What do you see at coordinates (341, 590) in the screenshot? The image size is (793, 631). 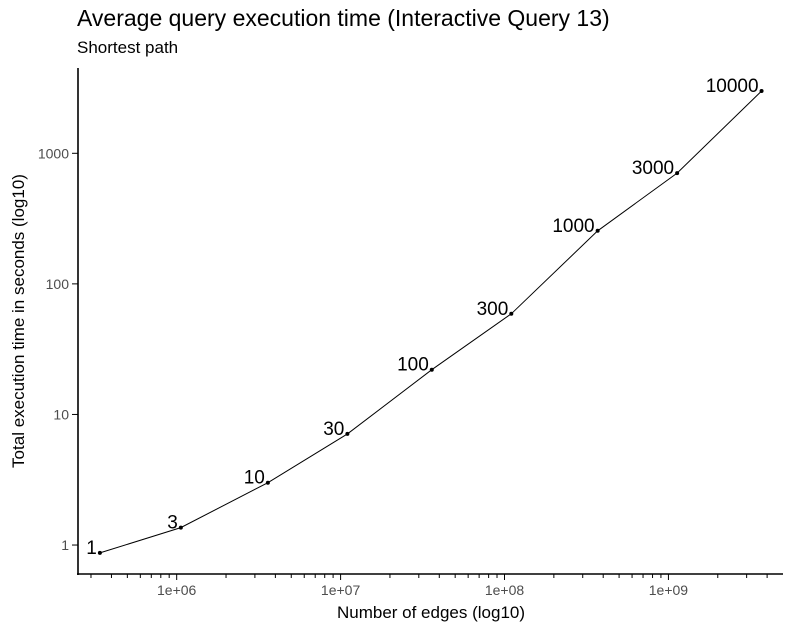 I see `x-tick-label: 1e+07` at bounding box center [341, 590].